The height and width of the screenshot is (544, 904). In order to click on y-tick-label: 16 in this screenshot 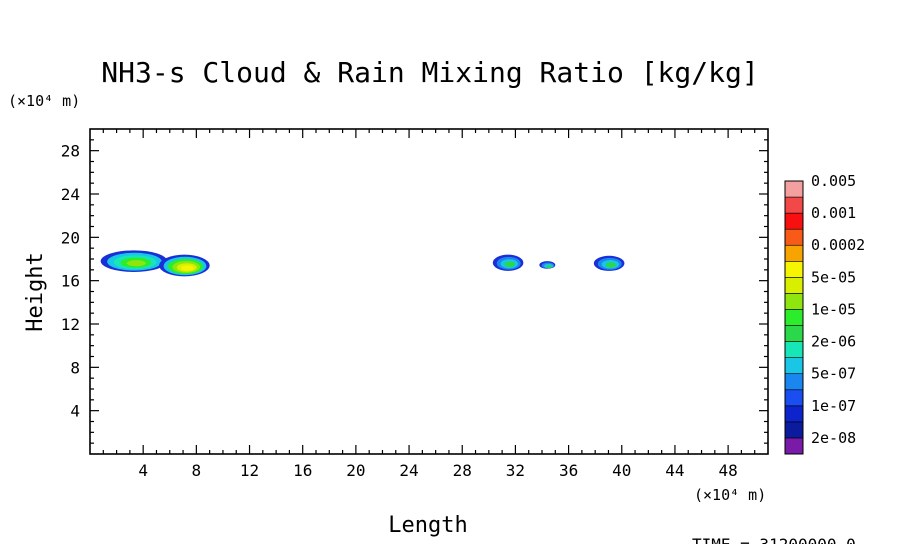, I will do `click(70, 281)`.